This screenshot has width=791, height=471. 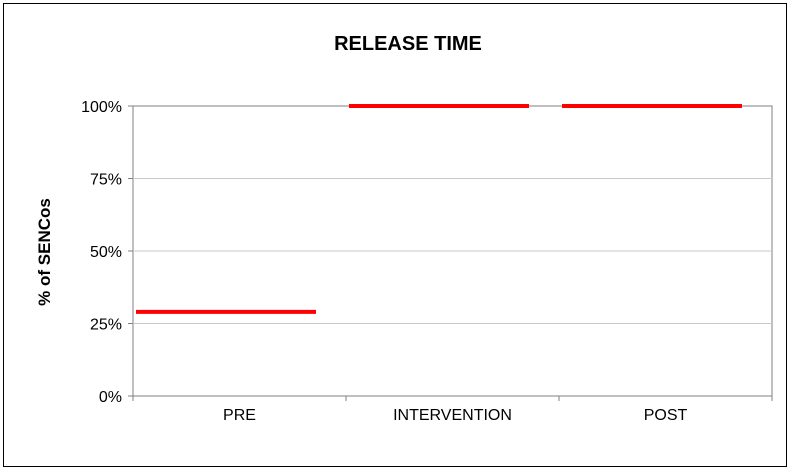 What do you see at coordinates (408, 44) in the screenshot?
I see `chart-title: RELEASE TIME` at bounding box center [408, 44].